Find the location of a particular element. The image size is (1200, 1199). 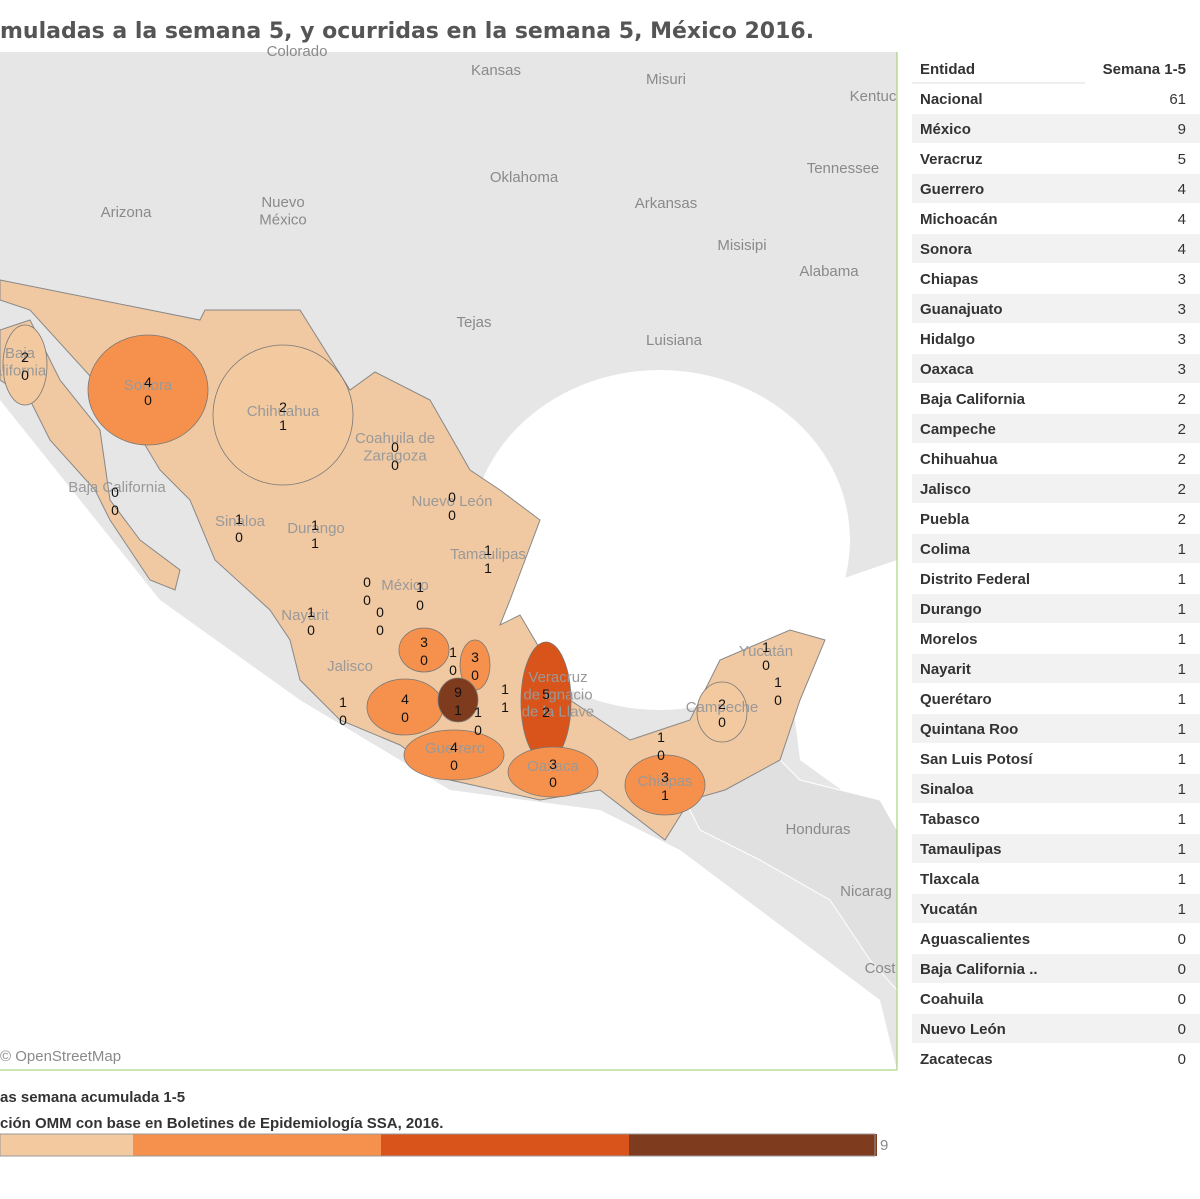

state-label: Oaxaca is located at coordinates (553, 766).